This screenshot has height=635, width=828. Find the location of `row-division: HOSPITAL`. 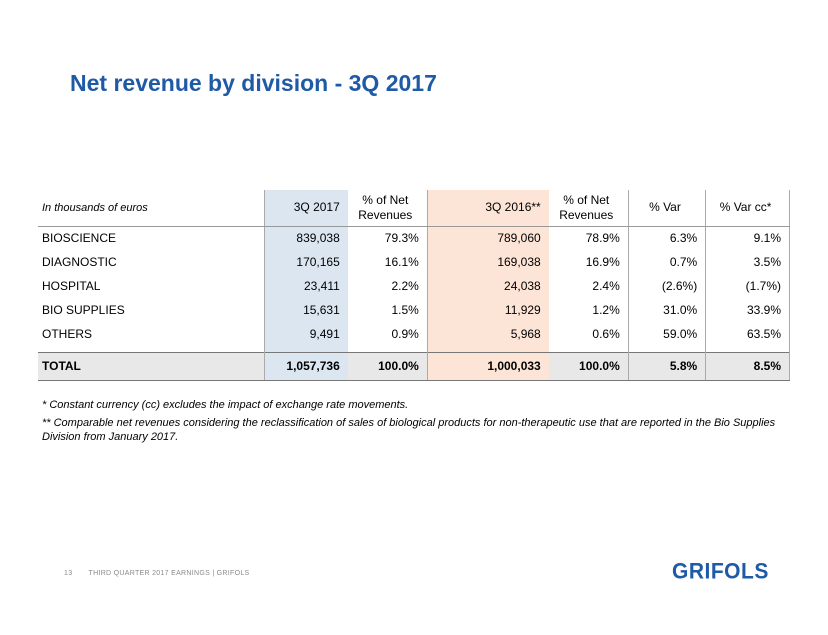

row-division: HOSPITAL is located at coordinates (71, 286).